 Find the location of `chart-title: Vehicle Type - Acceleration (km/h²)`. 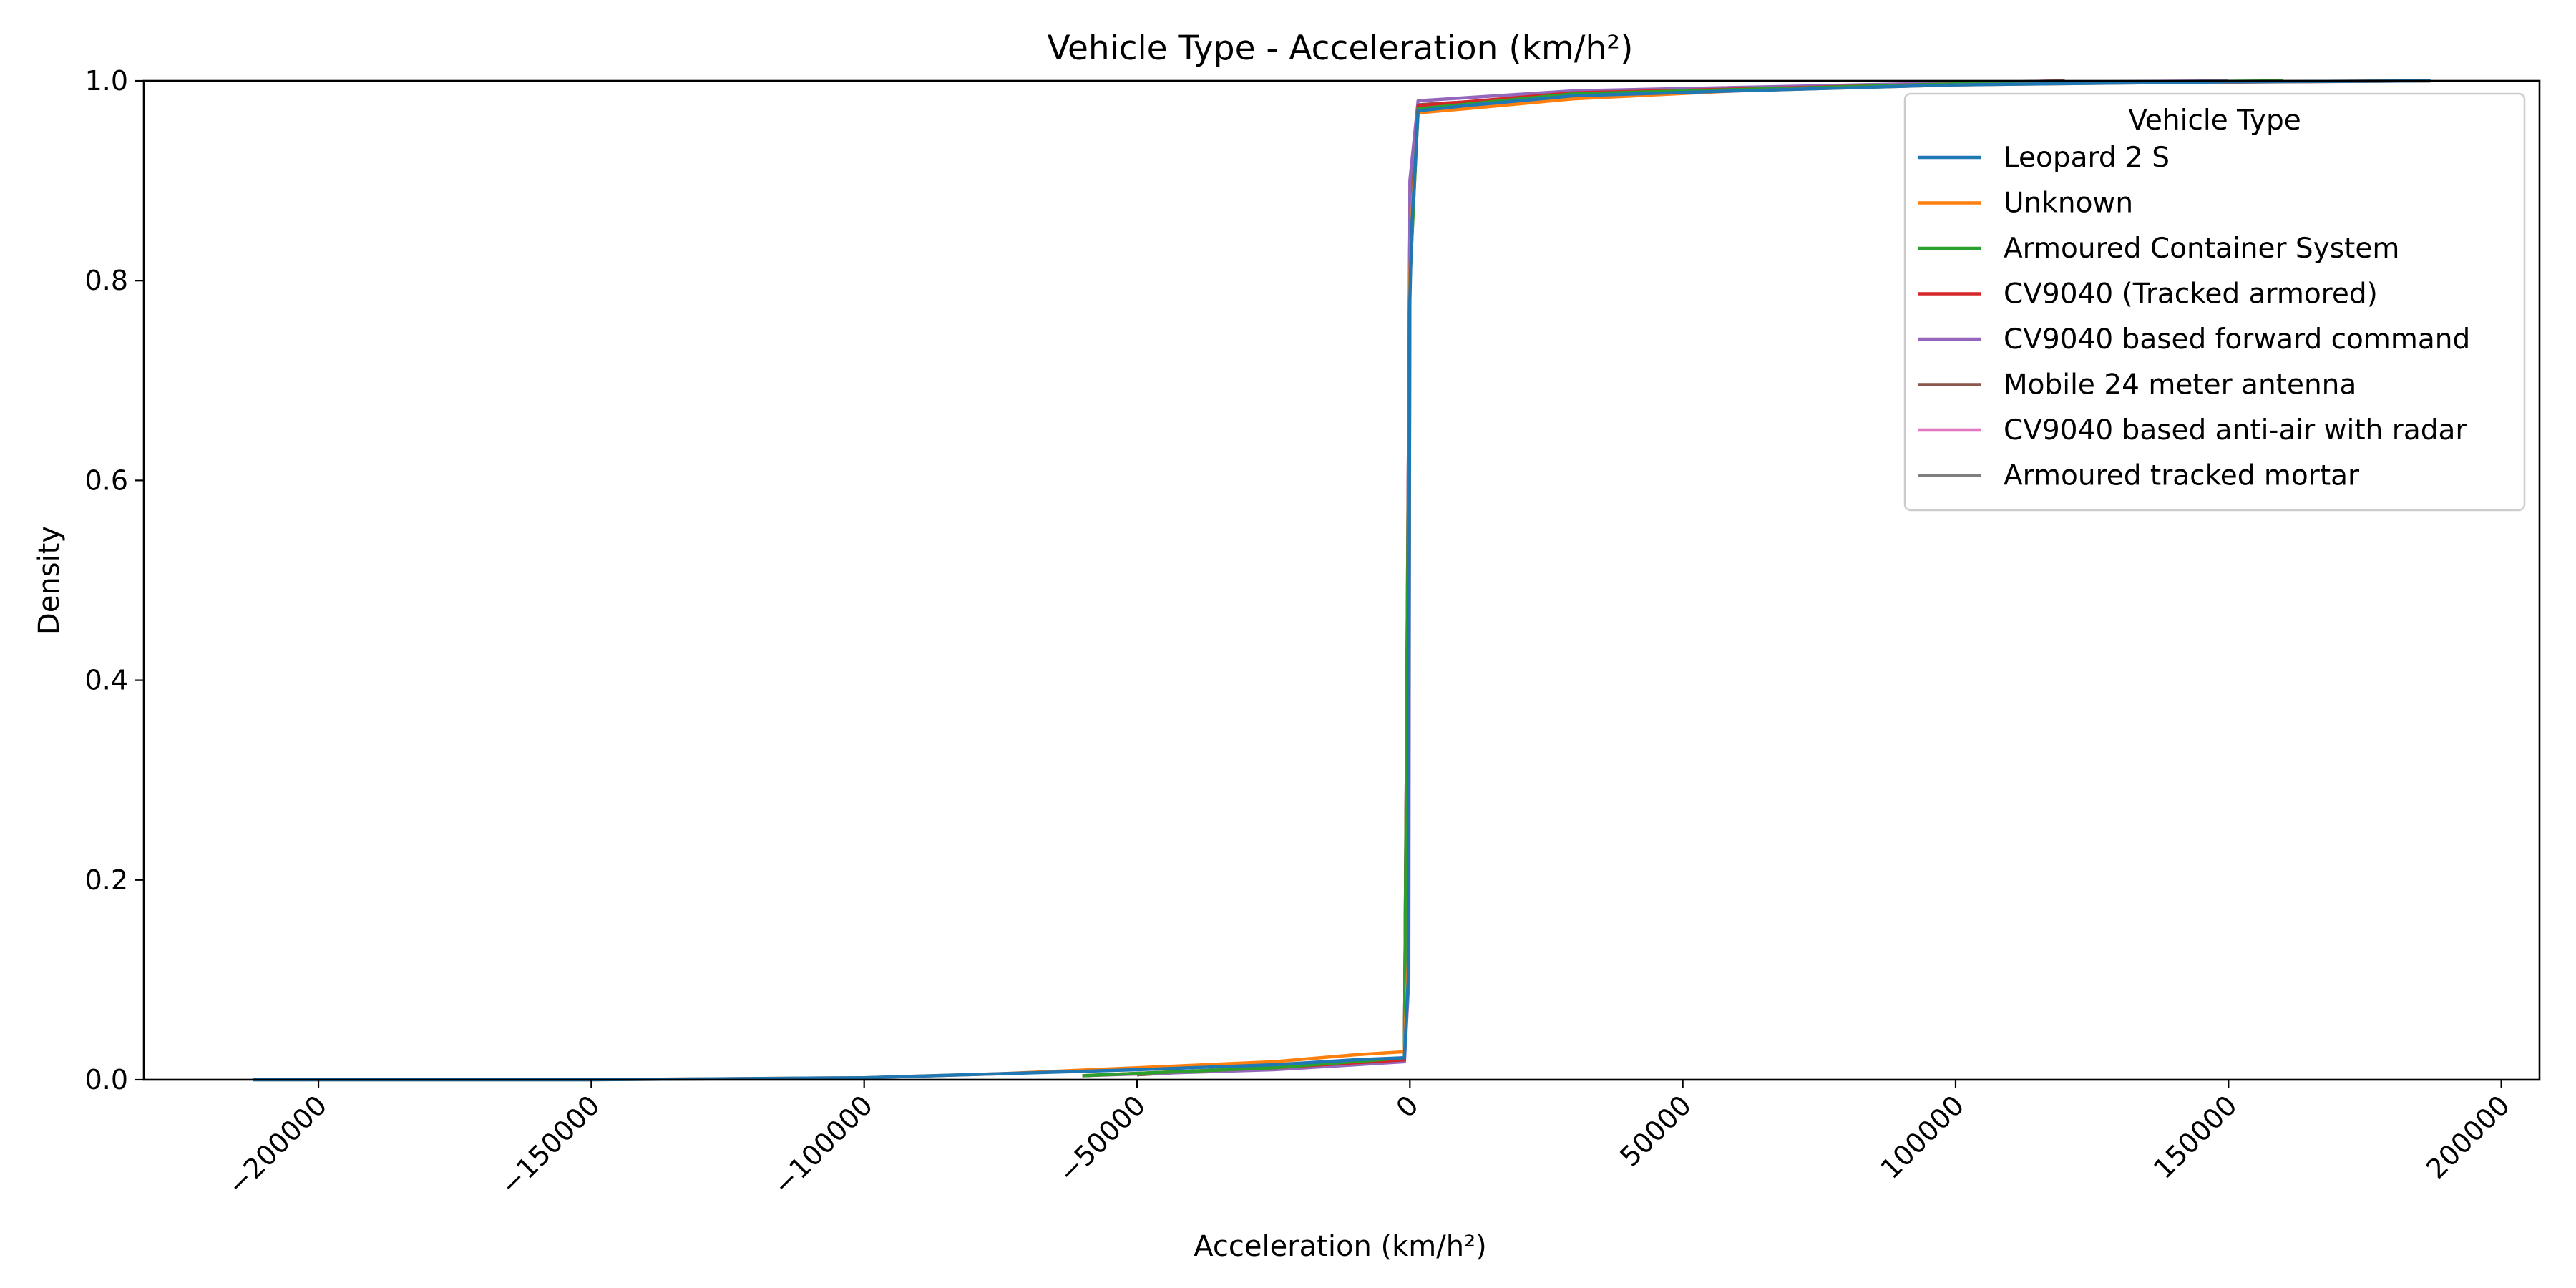

chart-title: Vehicle Type - Acceleration (km/h²) is located at coordinates (1341, 48).